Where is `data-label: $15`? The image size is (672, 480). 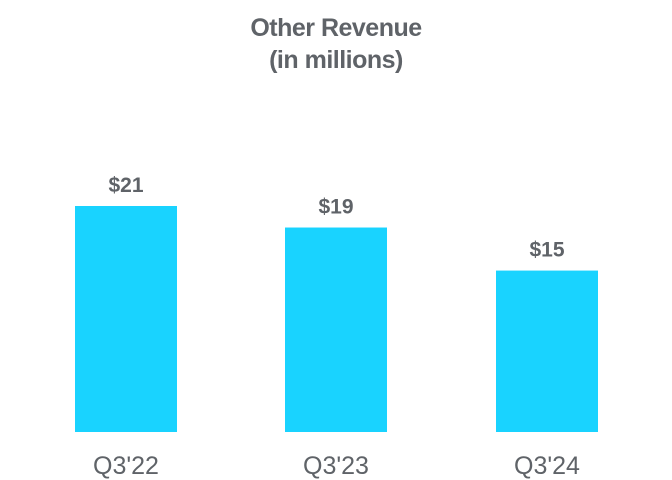 data-label: $15 is located at coordinates (546, 250).